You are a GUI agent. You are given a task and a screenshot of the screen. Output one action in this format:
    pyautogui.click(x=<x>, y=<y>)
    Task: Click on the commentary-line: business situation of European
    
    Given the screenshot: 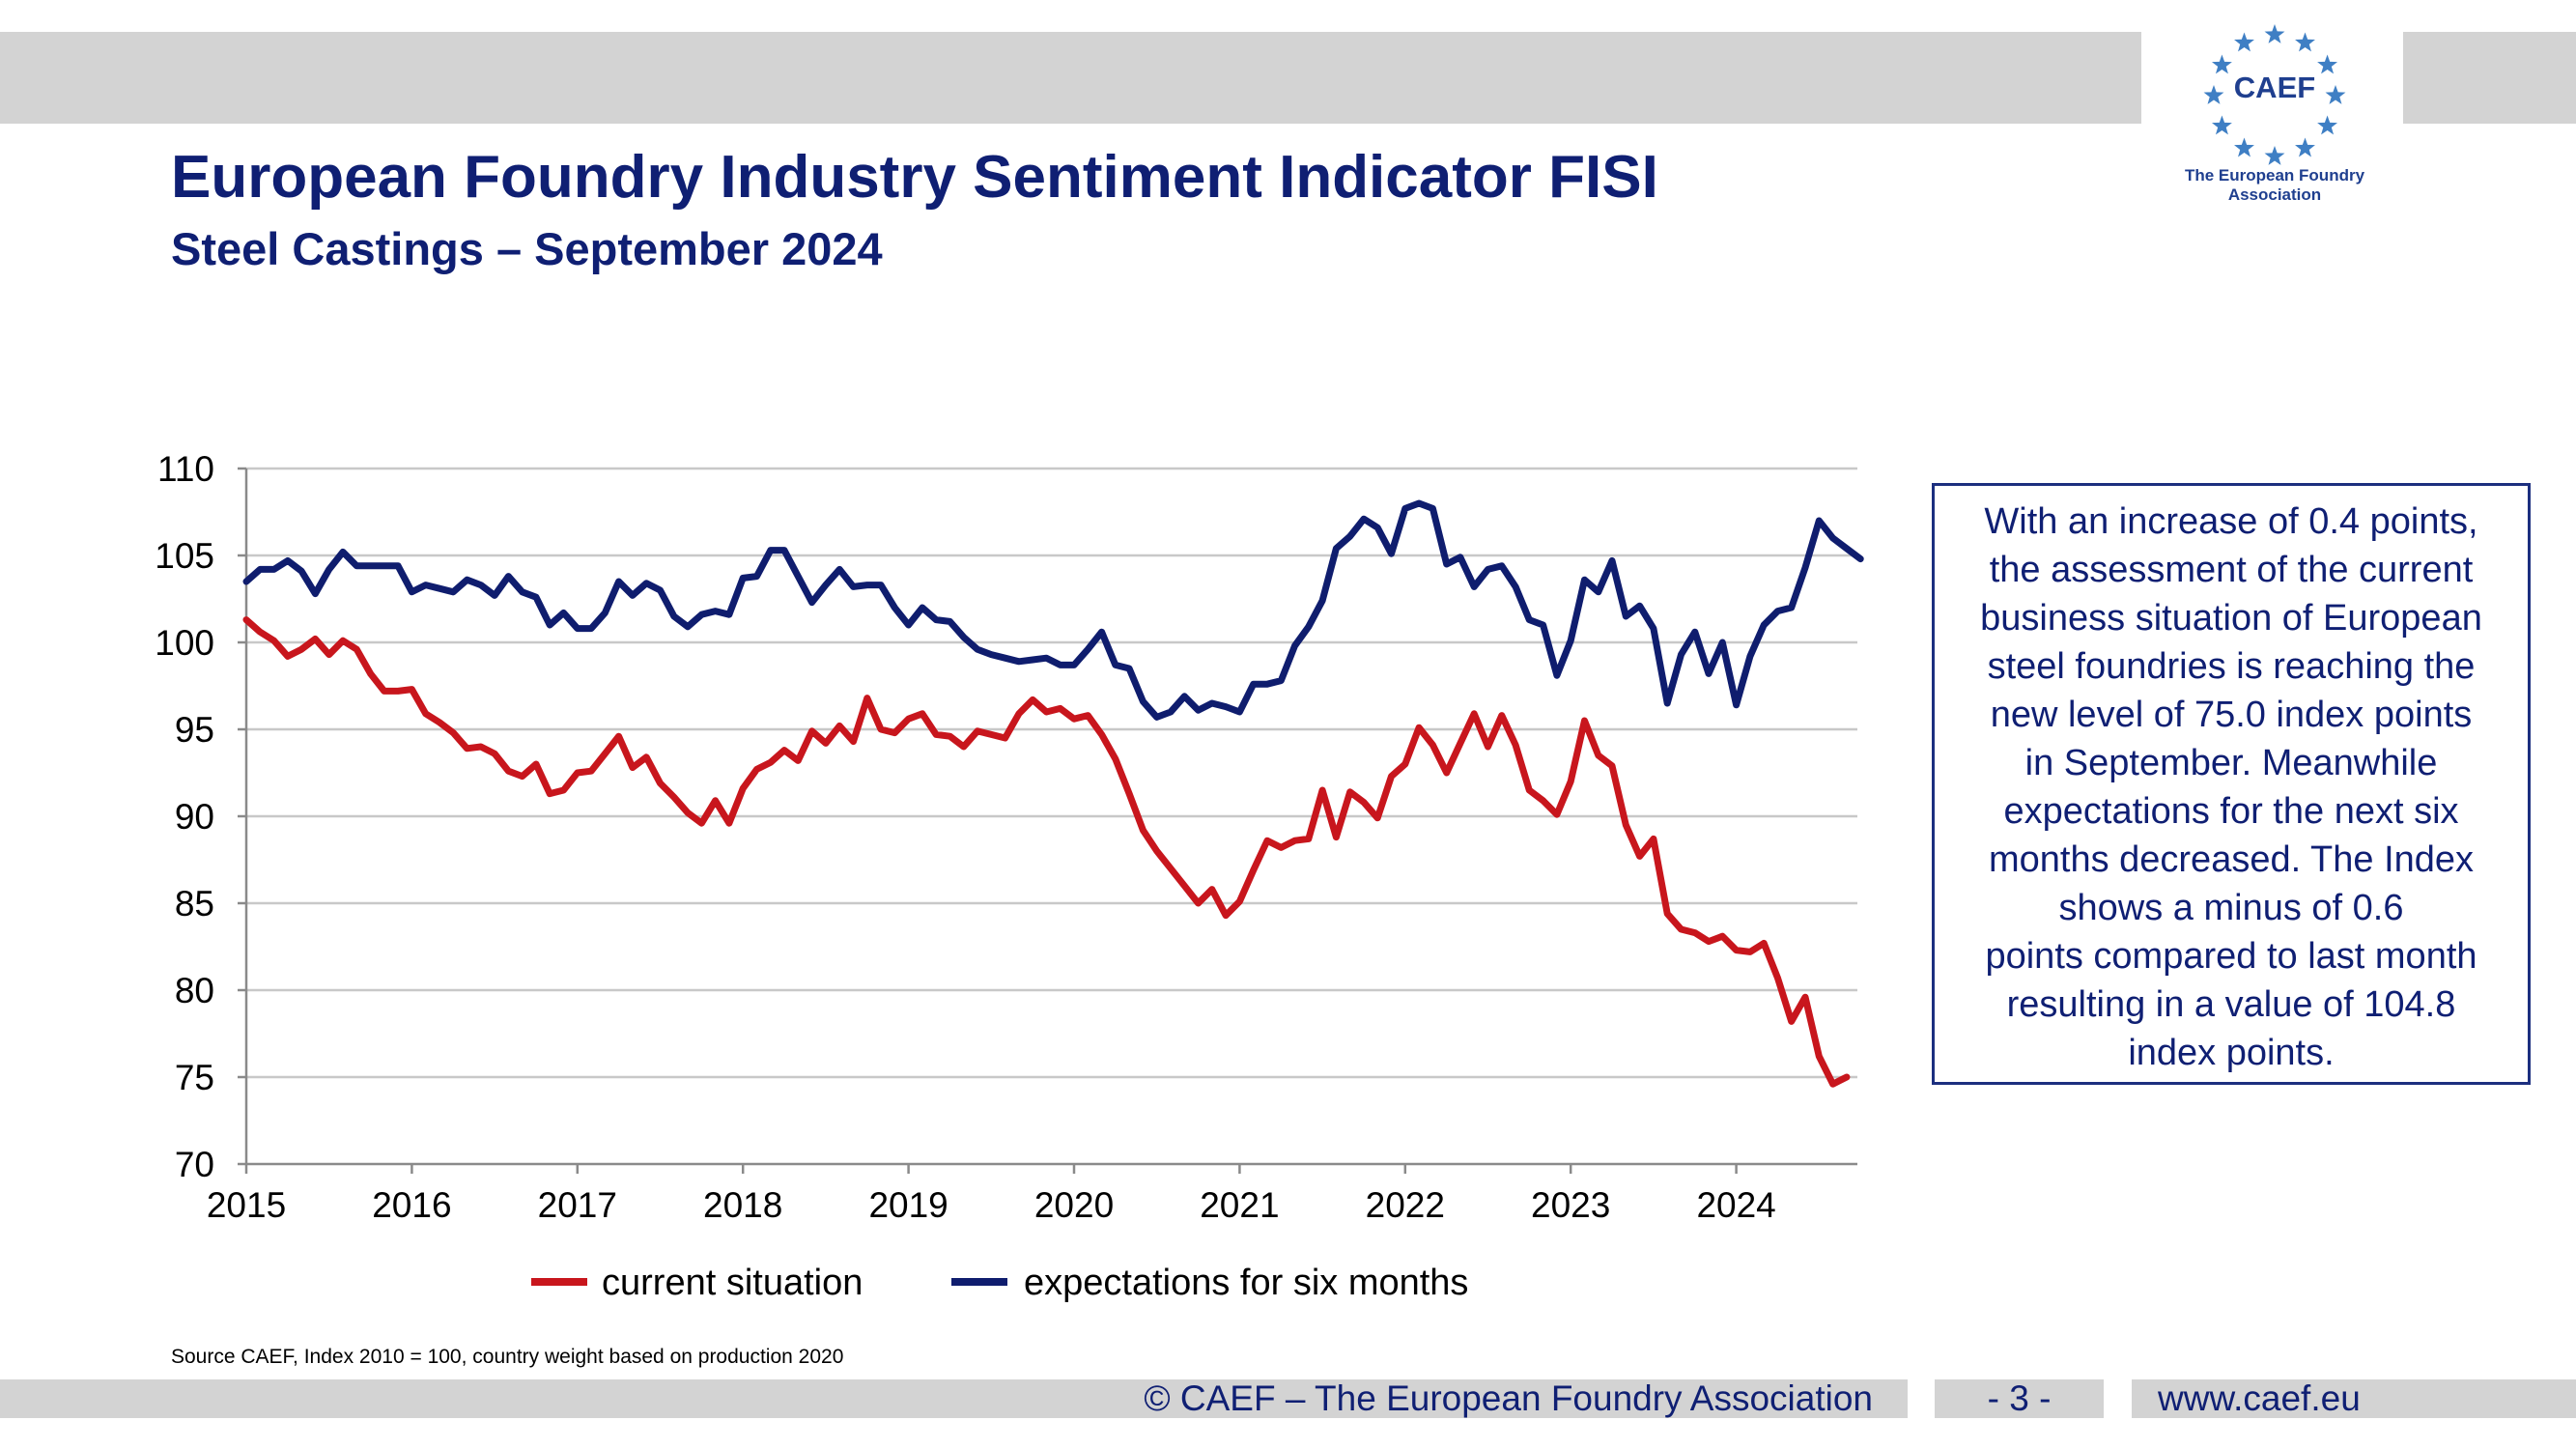 What is the action you would take?
    pyautogui.click(x=2231, y=618)
    